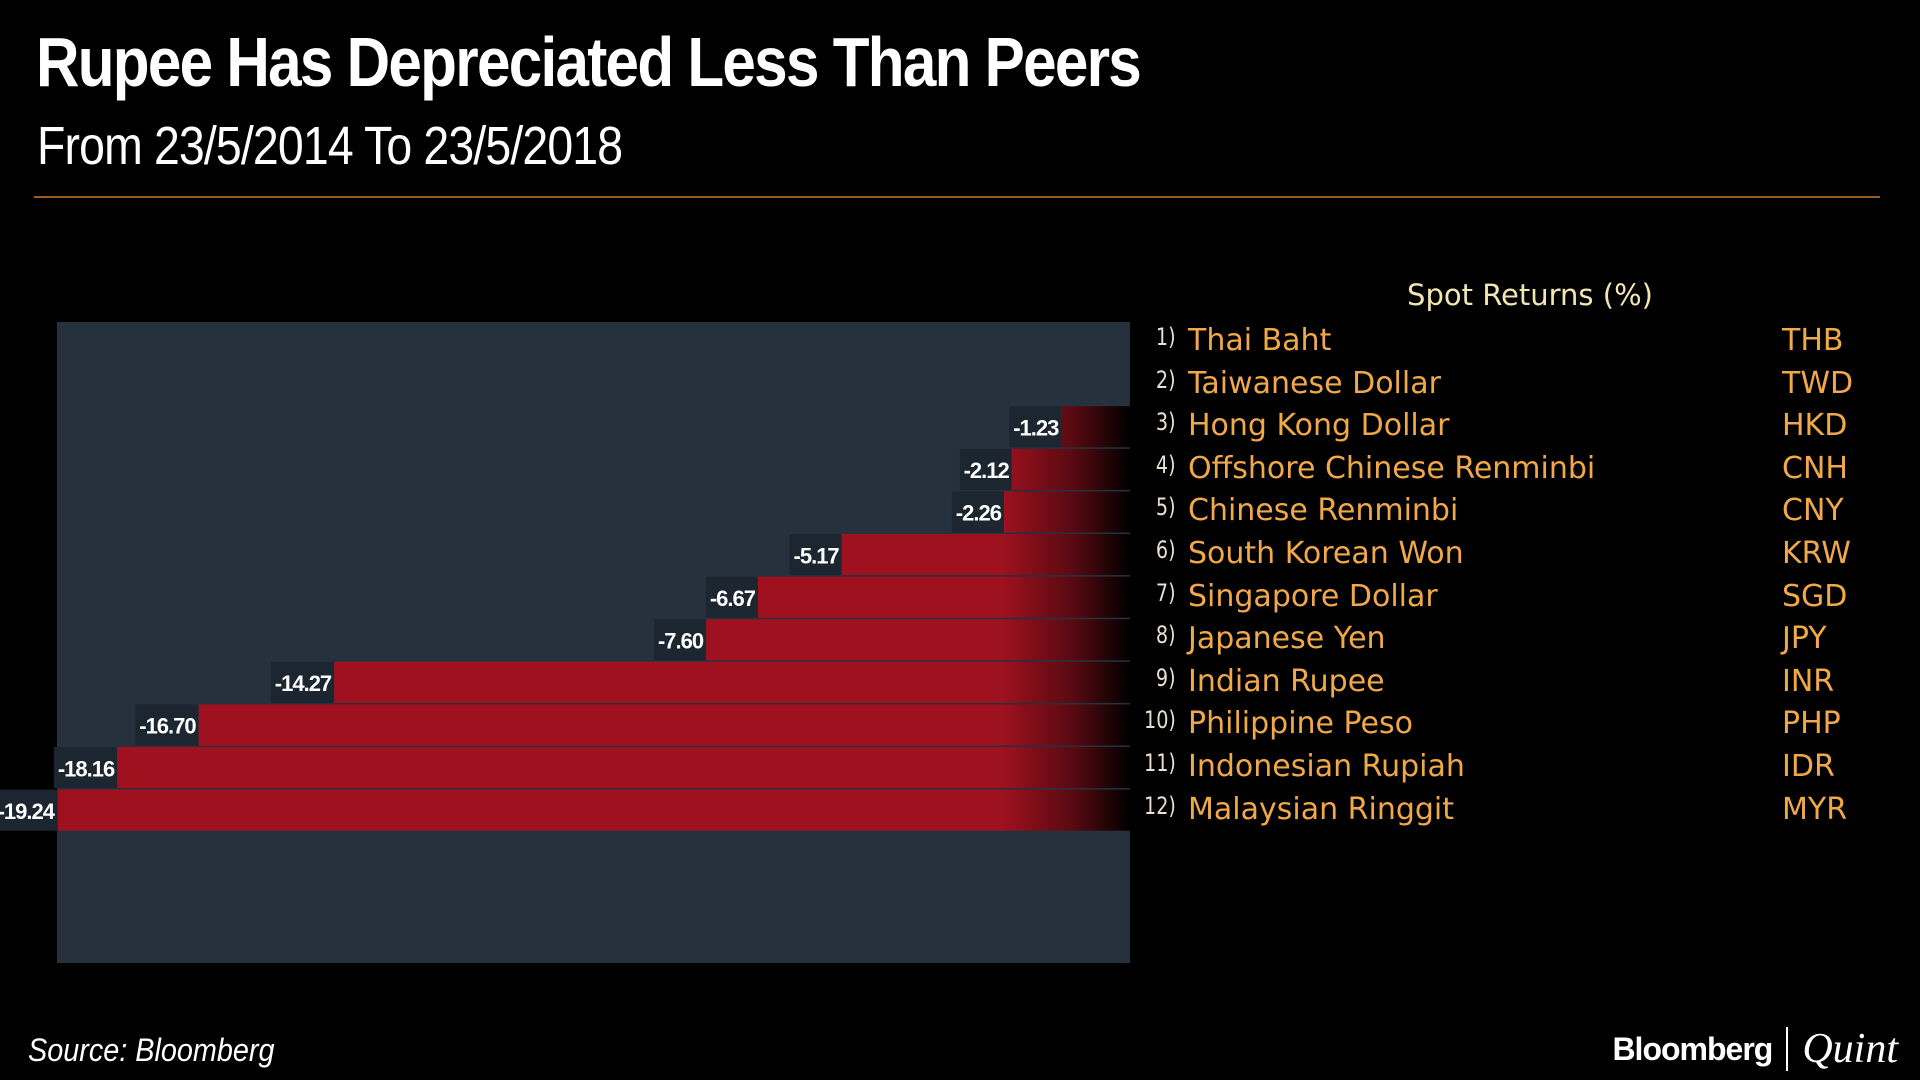 The height and width of the screenshot is (1080, 1920). I want to click on legend-rank: 8), so click(1166, 635).